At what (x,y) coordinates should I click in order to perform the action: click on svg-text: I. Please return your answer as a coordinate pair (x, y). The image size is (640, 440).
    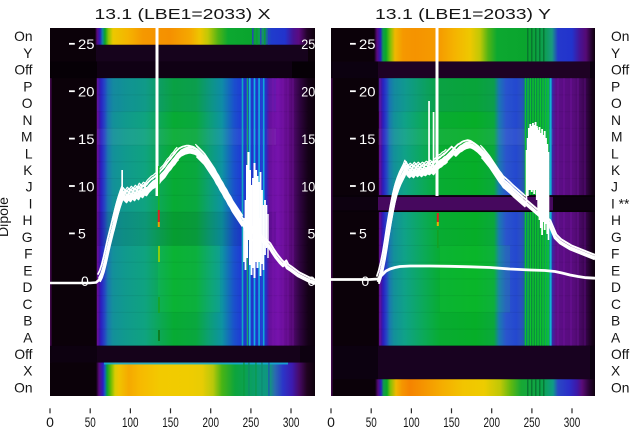
    Looking at the image, I should click on (31, 203).